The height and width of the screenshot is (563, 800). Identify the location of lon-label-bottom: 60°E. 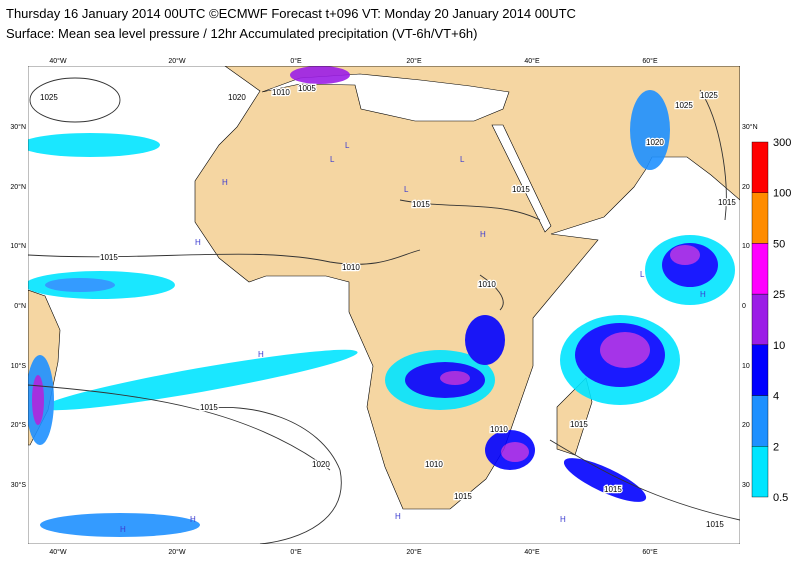
(650, 552).